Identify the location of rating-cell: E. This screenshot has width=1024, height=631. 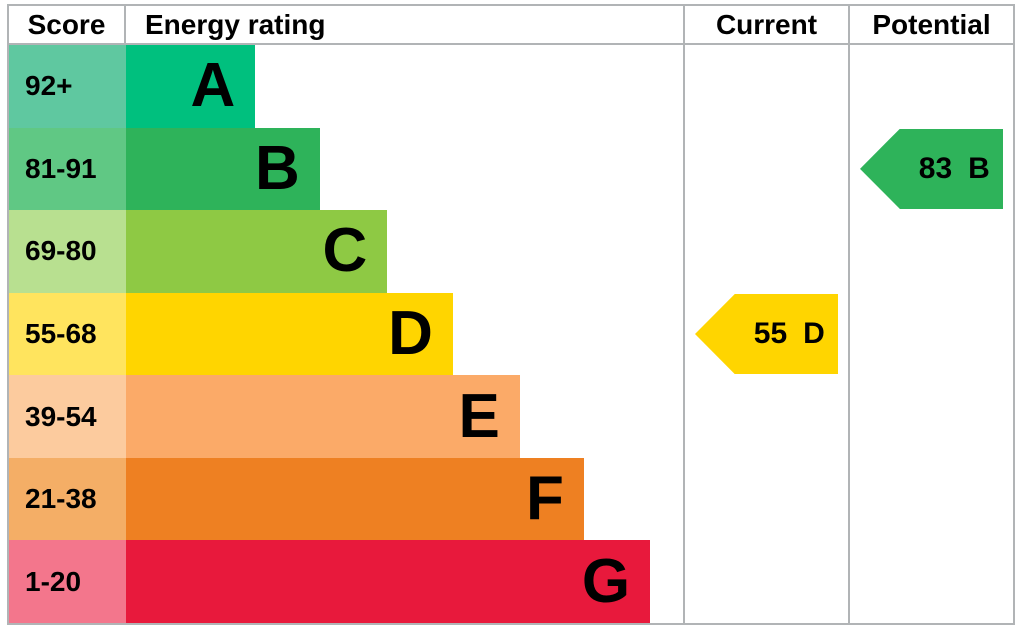
(404, 416).